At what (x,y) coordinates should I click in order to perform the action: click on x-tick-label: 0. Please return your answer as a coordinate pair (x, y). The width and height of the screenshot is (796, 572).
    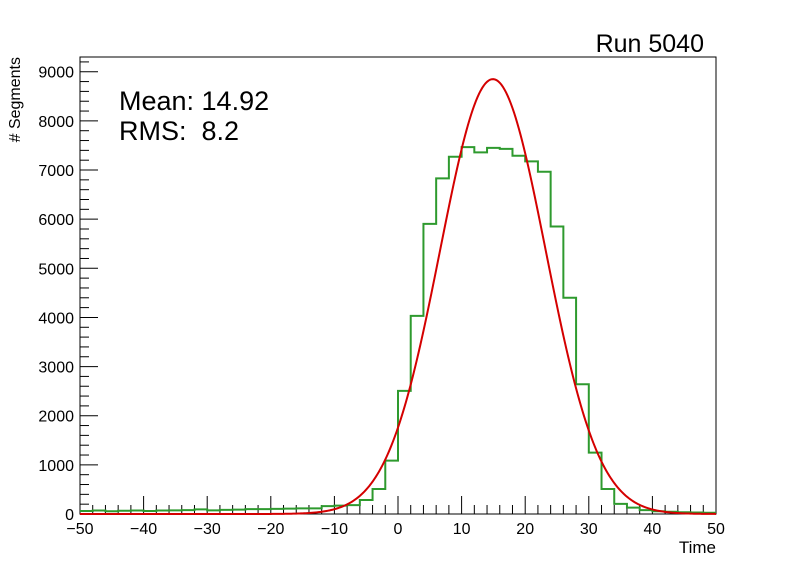
    Looking at the image, I should click on (398, 529).